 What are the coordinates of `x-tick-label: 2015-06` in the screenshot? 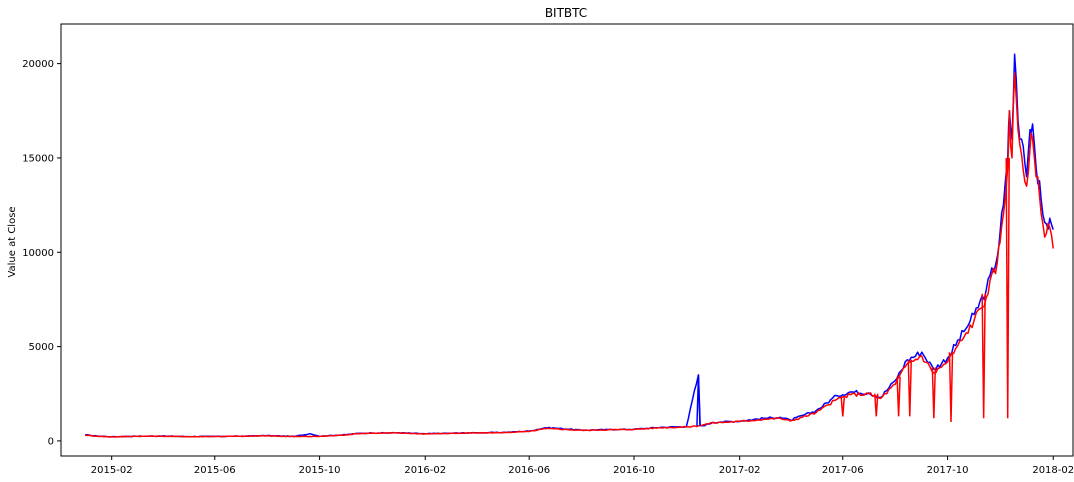 It's located at (215, 470).